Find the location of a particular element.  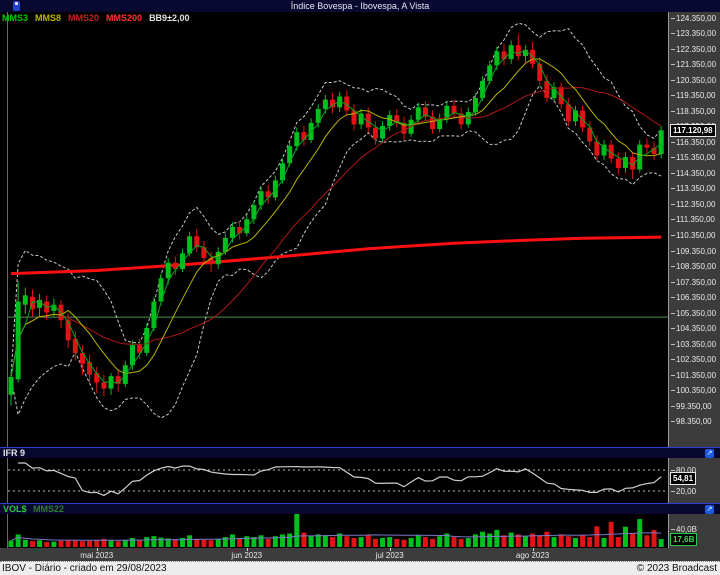

price-tick-label: 115.350,00 is located at coordinates (693, 158).